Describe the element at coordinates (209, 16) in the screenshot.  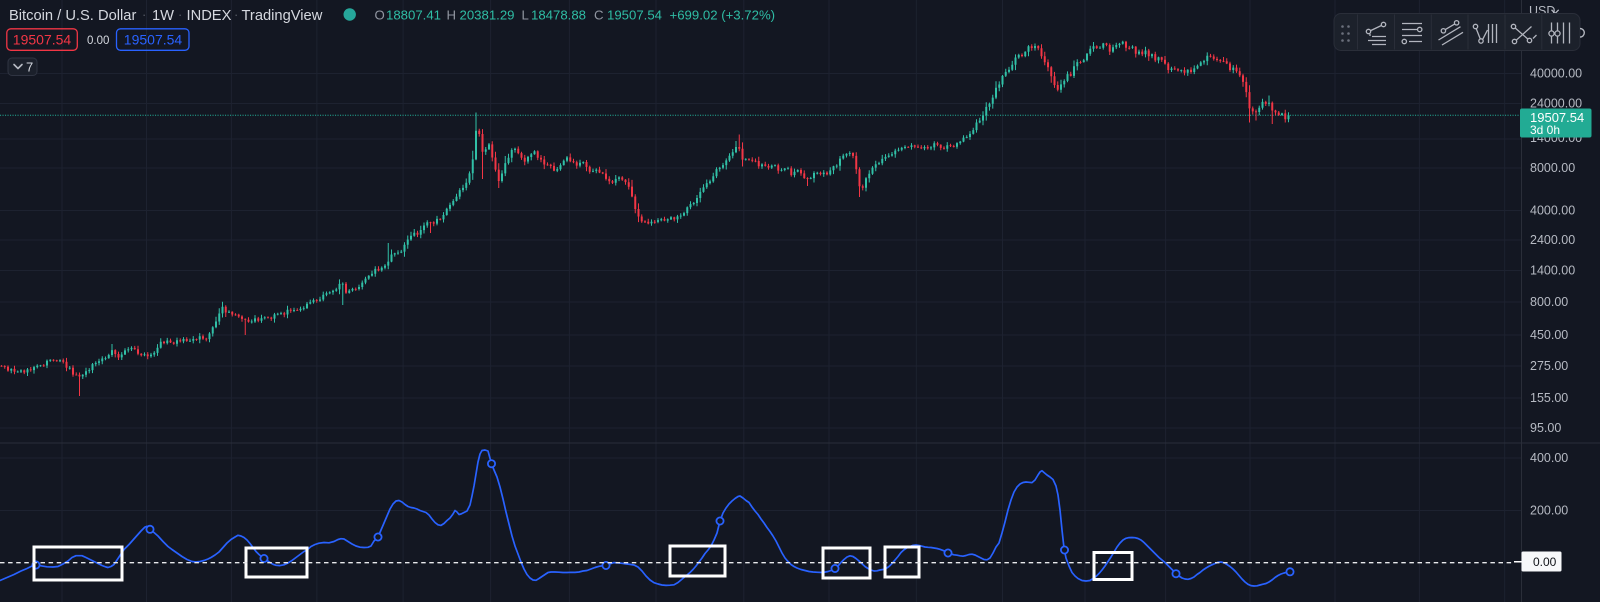
I see `svg-text: INDEX` at that location.